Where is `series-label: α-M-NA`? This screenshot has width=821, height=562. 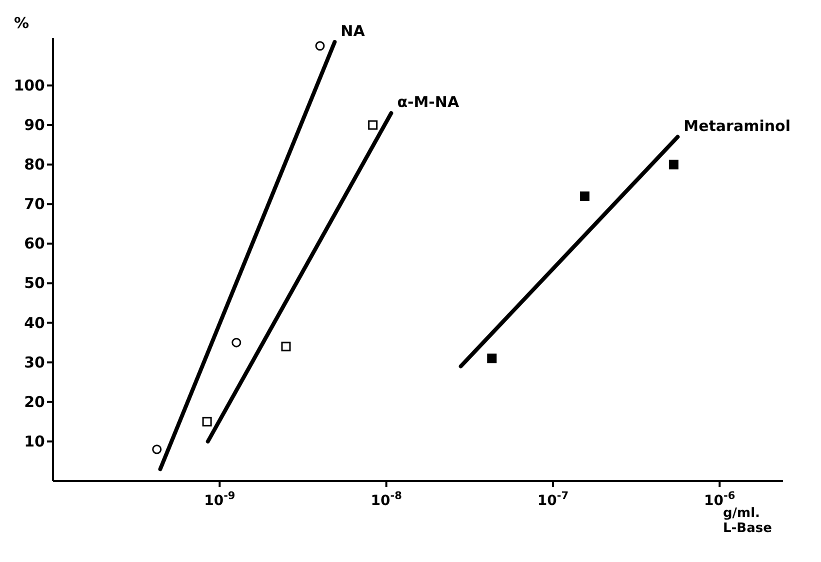
series-label: α-M-NA is located at coordinates (428, 102).